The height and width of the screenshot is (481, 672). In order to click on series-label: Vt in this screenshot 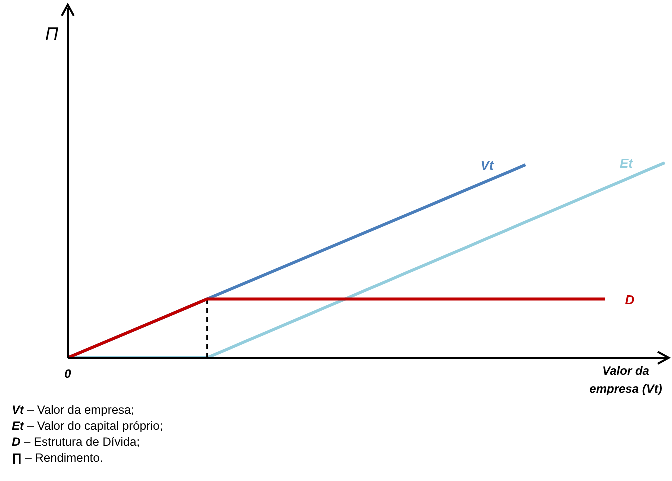, I will do `click(487, 165)`.